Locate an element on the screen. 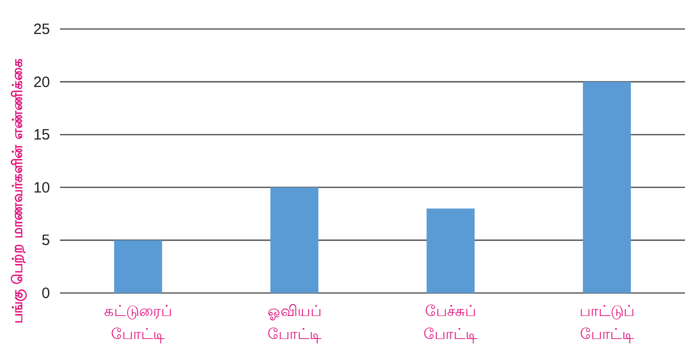  y-axis-title: பங்கு பெற்ற மாணவர்களின் எண்ணிக்கை is located at coordinates (18, 191).